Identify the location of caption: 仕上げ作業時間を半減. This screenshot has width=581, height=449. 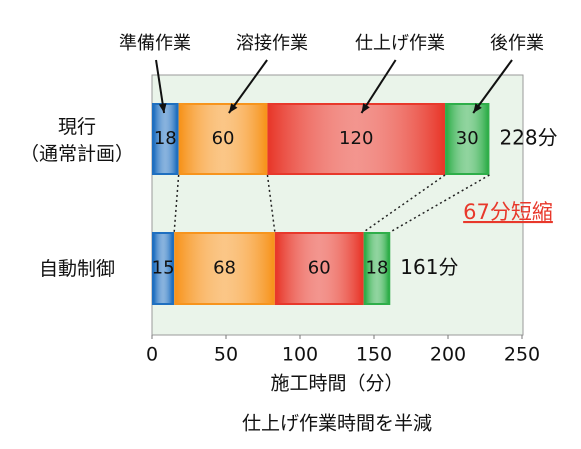
(337, 424).